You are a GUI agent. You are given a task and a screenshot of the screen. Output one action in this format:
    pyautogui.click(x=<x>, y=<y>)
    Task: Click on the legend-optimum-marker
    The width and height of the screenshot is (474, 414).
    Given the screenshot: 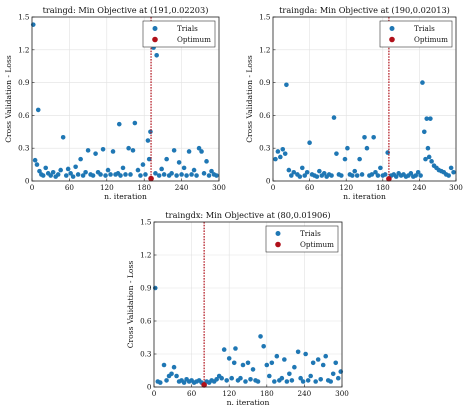 What is the action you would take?
    pyautogui.click(x=392, y=39)
    